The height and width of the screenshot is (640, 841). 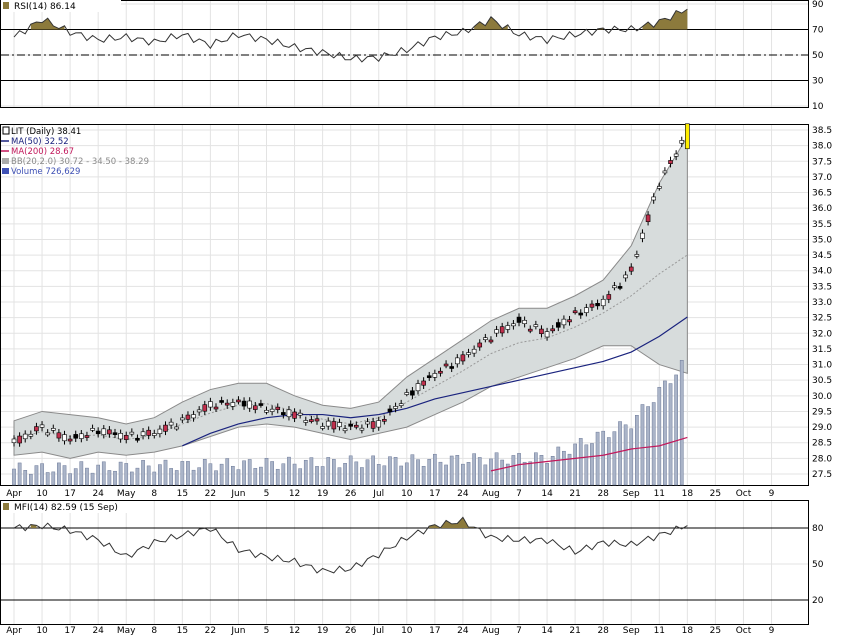 What do you see at coordinates (210, 631) in the screenshot?
I see `x-axis-label: 22` at bounding box center [210, 631].